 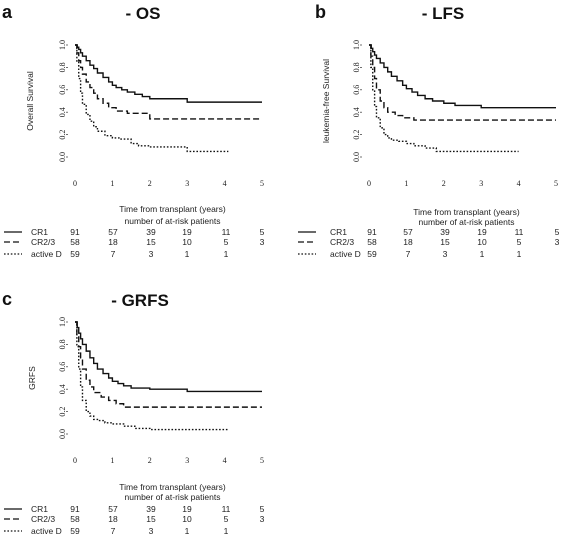 I want to click on panel-title: - LFS, so click(x=443, y=13).